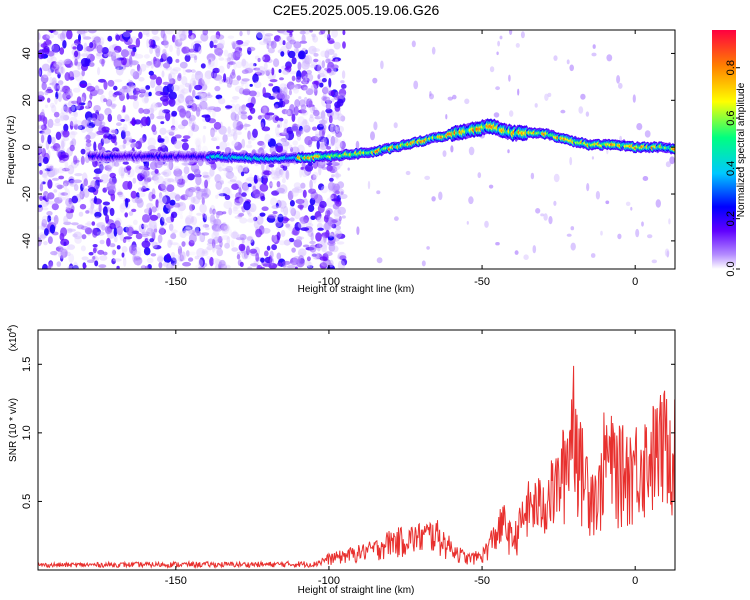  What do you see at coordinates (731, 117) in the screenshot?
I see `colorbar-tick-label: 0.6` at bounding box center [731, 117].